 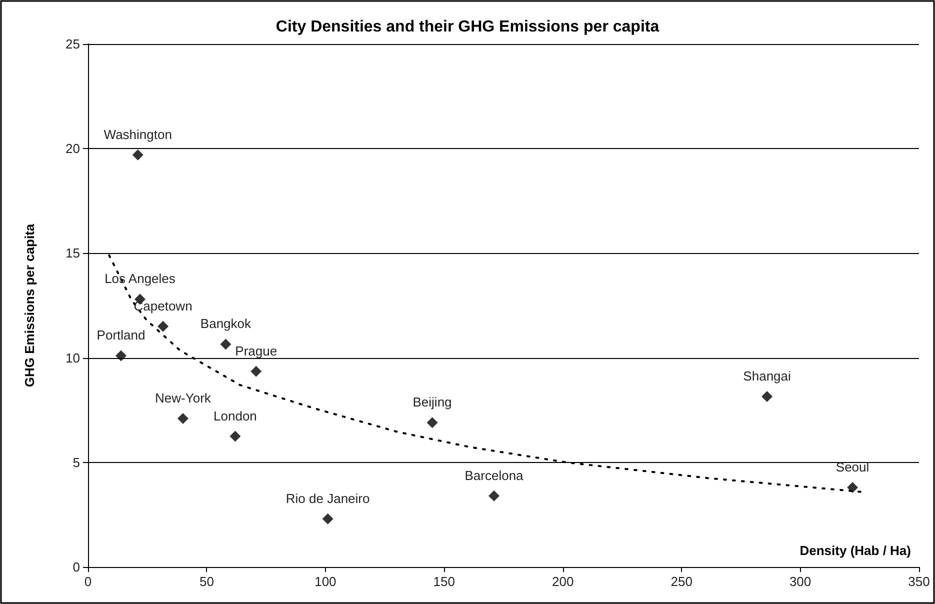 I want to click on x-tick-label: 250, so click(x=681, y=581).